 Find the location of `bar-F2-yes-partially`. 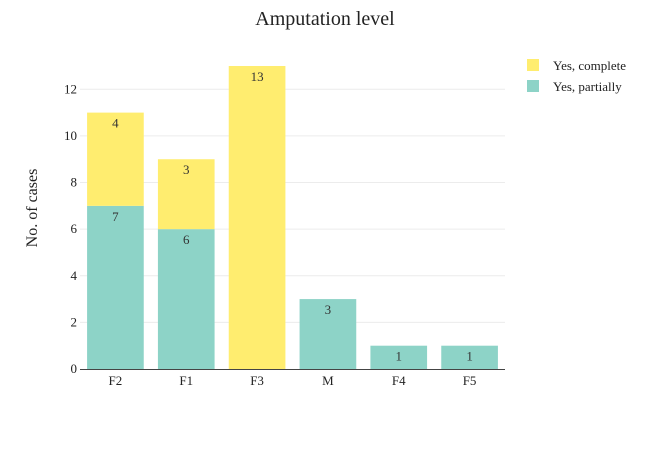

bar-F2-yes-partially is located at coordinates (115, 287).